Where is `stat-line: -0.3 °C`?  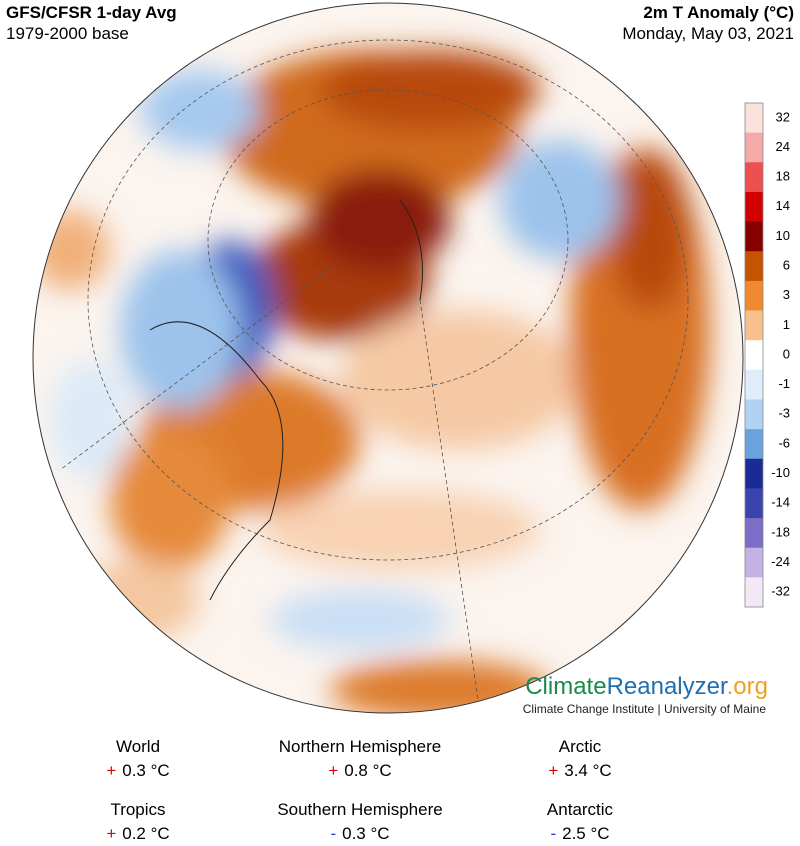 stat-line: -0.3 °C is located at coordinates (360, 834).